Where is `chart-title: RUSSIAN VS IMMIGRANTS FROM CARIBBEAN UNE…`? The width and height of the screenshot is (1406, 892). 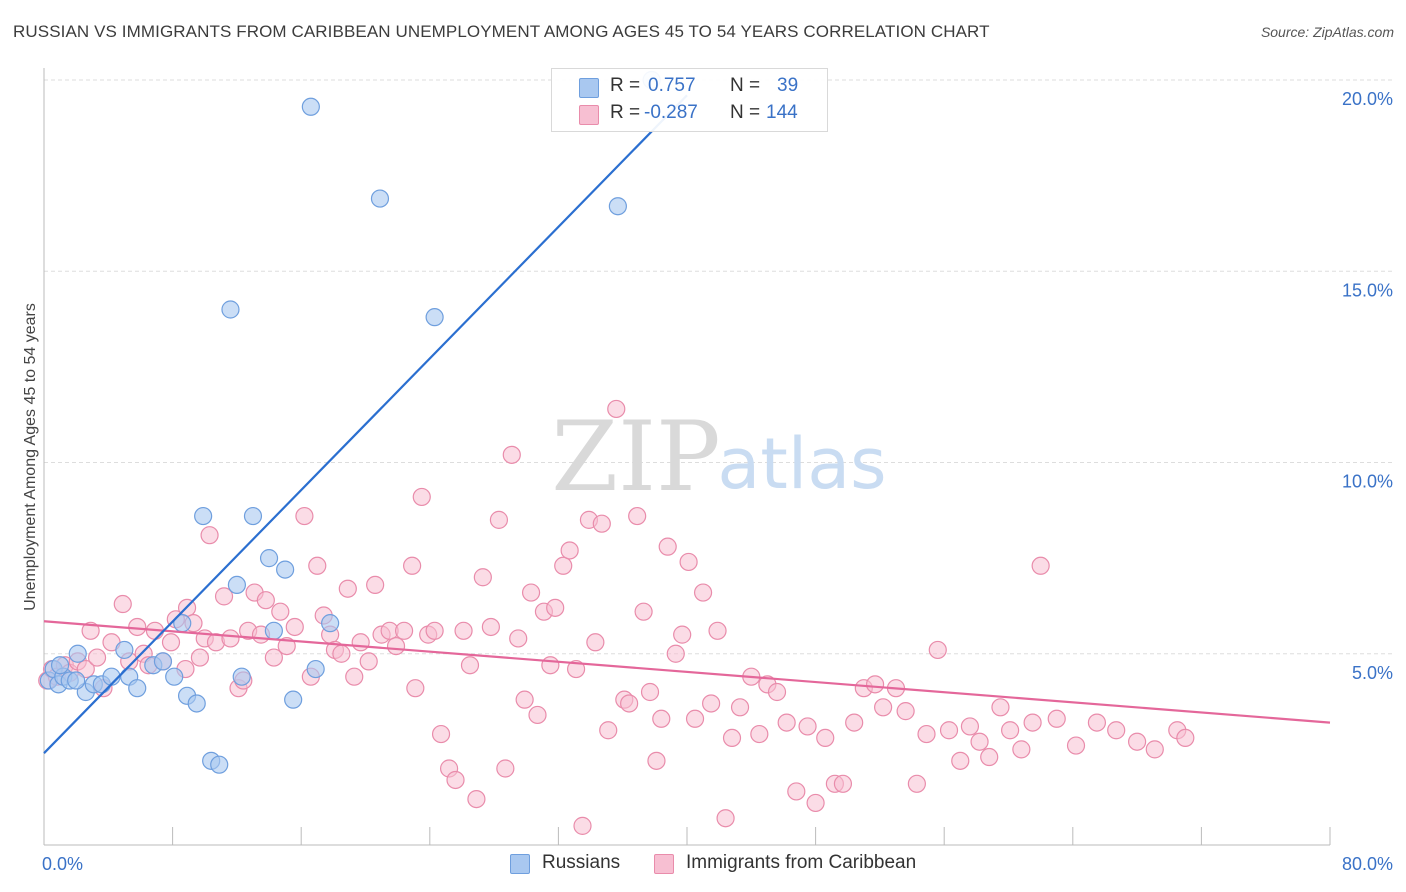
chart-title: RUSSIAN VS IMMIGRANTS FROM CARIBBEAN UNE… is located at coordinates (501, 31).